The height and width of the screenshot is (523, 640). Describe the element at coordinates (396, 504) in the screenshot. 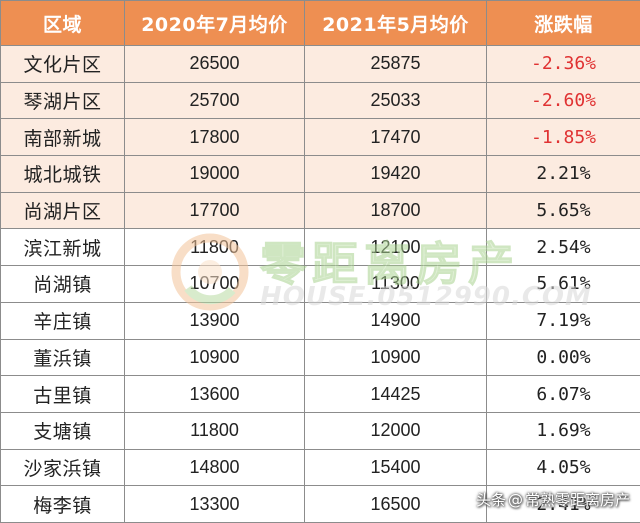

I see `price-2021-05-cell: 16500` at that location.